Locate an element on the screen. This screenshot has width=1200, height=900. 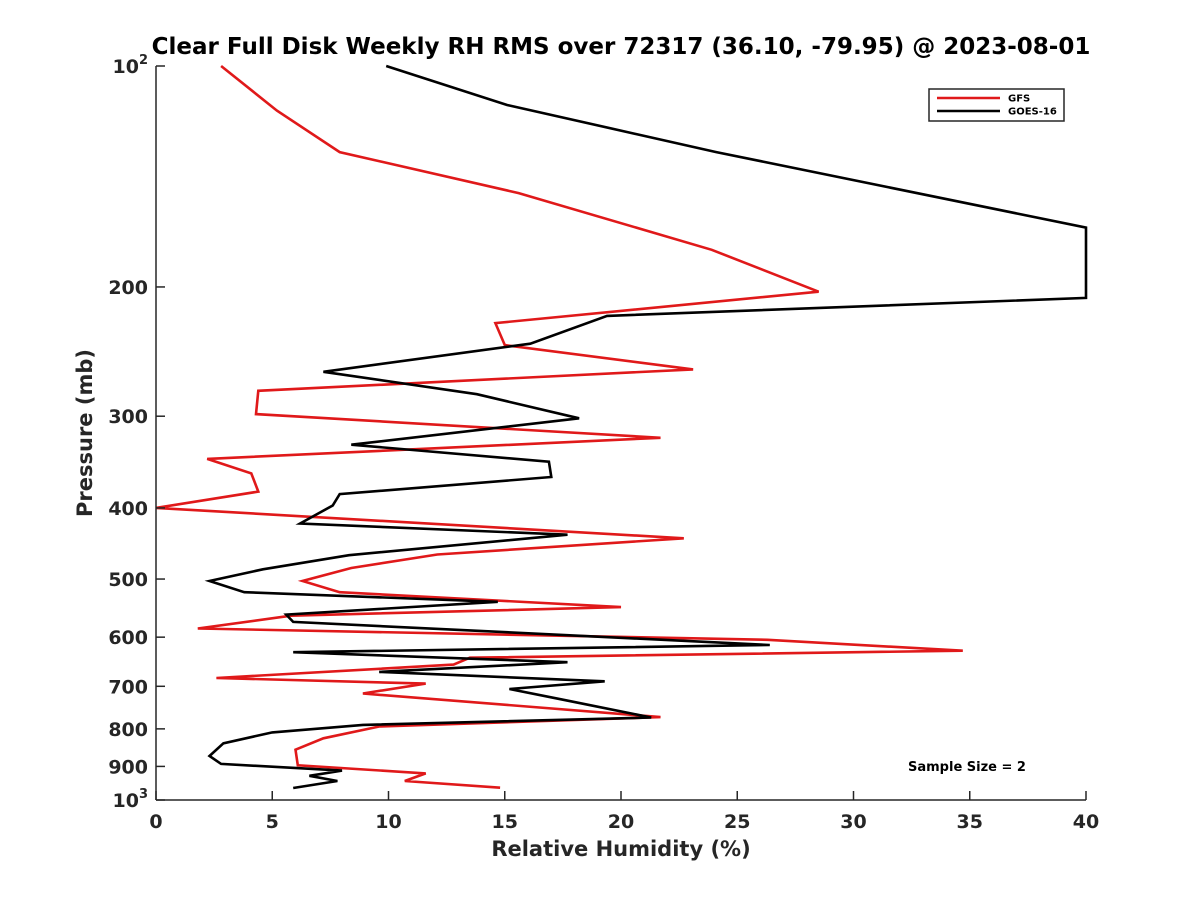
y-tick-label: 600 is located at coordinates (128, 638).